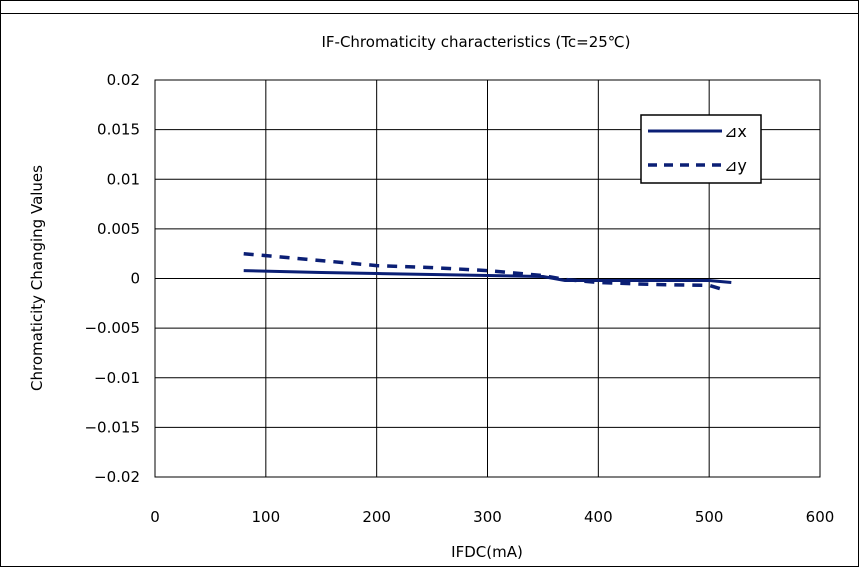 This screenshot has width=859, height=567. What do you see at coordinates (487, 552) in the screenshot?
I see `x-axis-title: IFDC(mA)` at bounding box center [487, 552].